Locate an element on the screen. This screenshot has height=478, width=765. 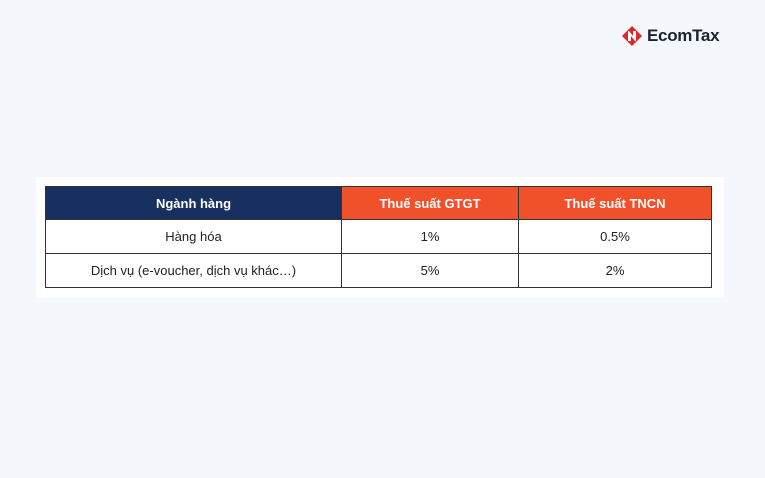
column-header: Thuế suất GTGT is located at coordinates (430, 203).